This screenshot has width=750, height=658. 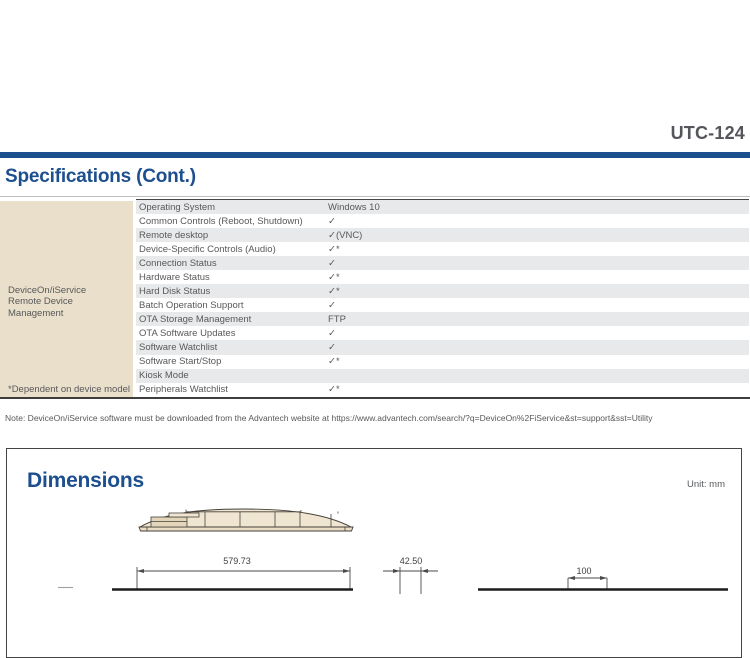 What do you see at coordinates (100, 176) in the screenshot?
I see `specifications-section-title: Specifications (Cont.)` at bounding box center [100, 176].